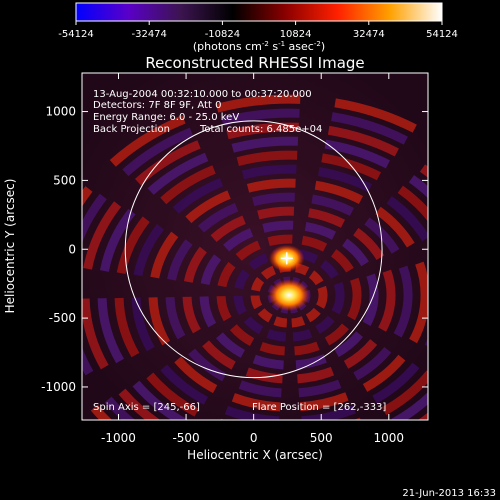  I want to click on flare-sources, so click(289, 278).